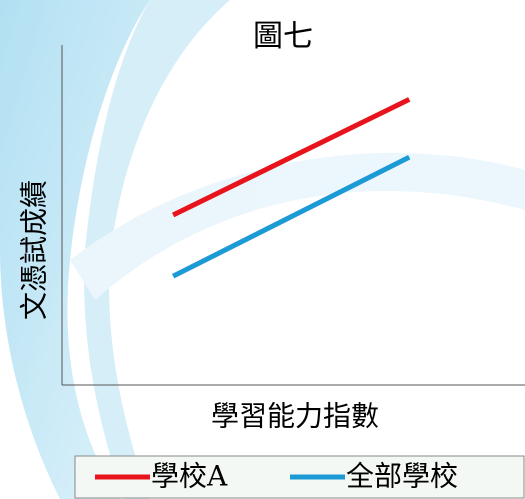 This screenshot has height=499, width=525. I want to click on y-axis-label: 文憑試成績, so click(34, 250).